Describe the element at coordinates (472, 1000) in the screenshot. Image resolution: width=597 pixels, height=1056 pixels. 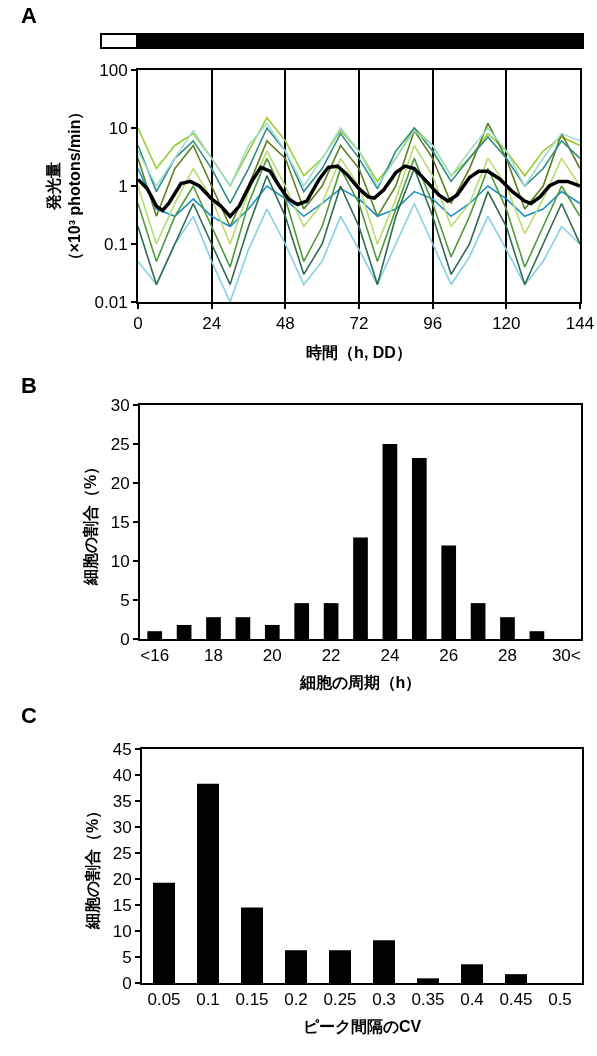
I see `x-tick-label: 0.4` at that location.